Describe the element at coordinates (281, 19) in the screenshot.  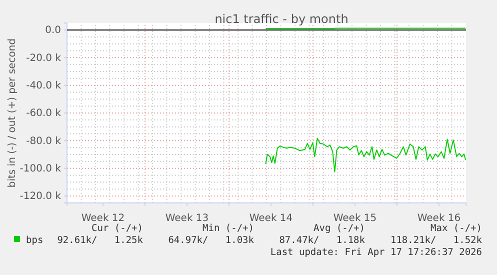
I see `chart-title: nic1 traffic - by month` at that location.